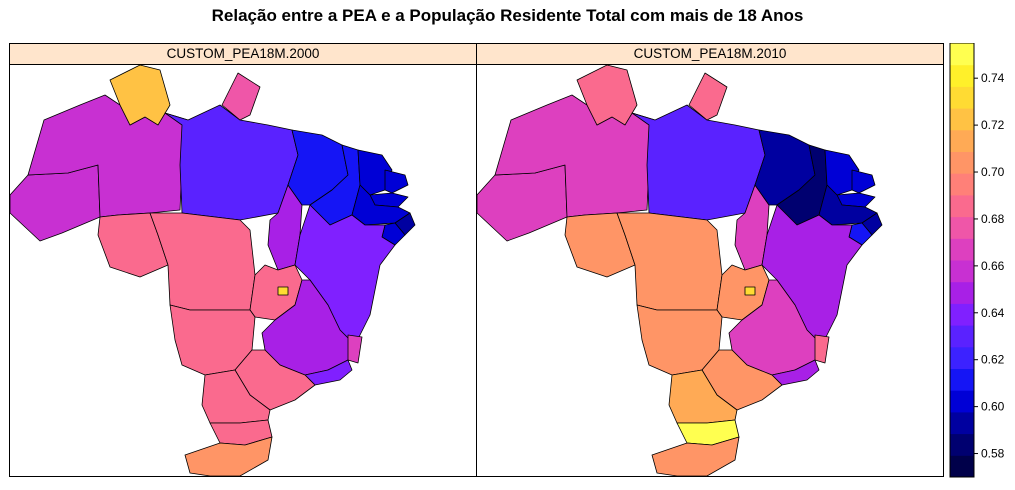 The width and height of the screenshot is (1015, 490). What do you see at coordinates (993, 454) in the screenshot?
I see `colorkey-tick-label: 0.58` at bounding box center [993, 454].